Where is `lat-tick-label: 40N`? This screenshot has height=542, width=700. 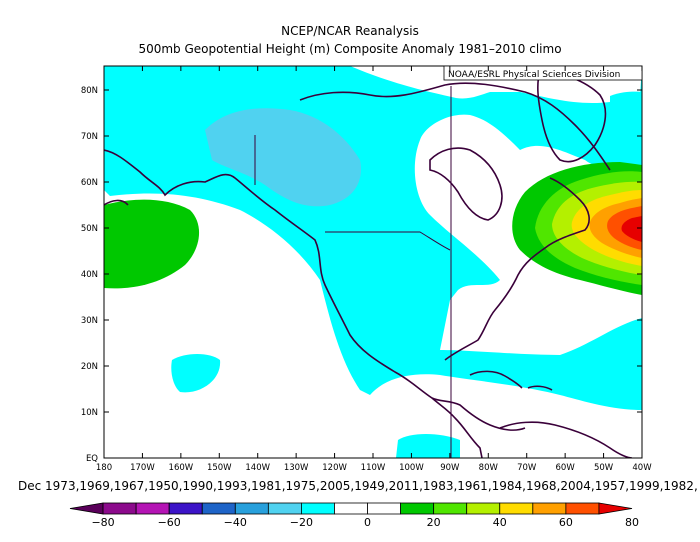 lat-tick-label: 40N is located at coordinates (89, 275).